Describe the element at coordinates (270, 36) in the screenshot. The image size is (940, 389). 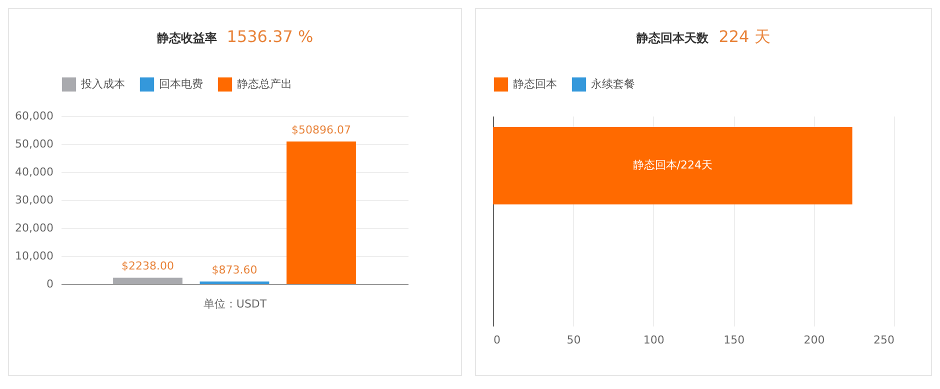
I see `chart-subtitle: 1536.37 %` at that location.